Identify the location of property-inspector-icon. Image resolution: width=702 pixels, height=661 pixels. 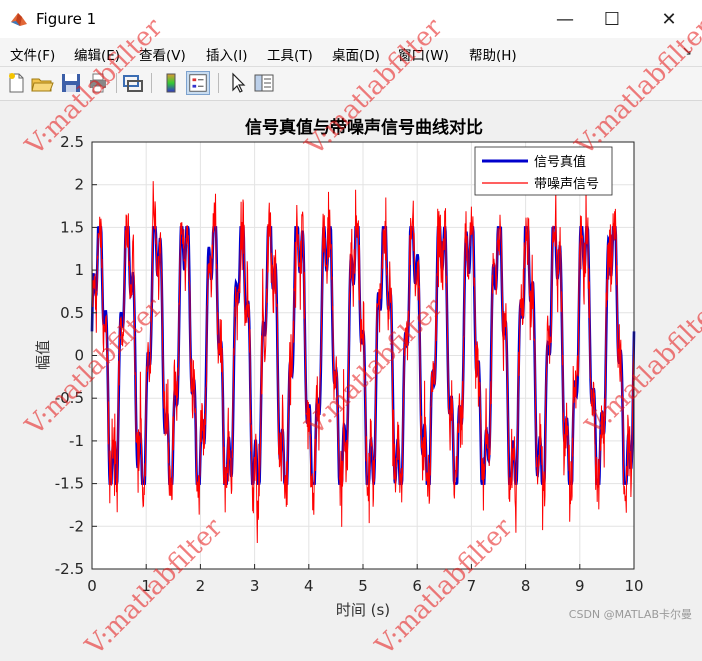
(264, 83).